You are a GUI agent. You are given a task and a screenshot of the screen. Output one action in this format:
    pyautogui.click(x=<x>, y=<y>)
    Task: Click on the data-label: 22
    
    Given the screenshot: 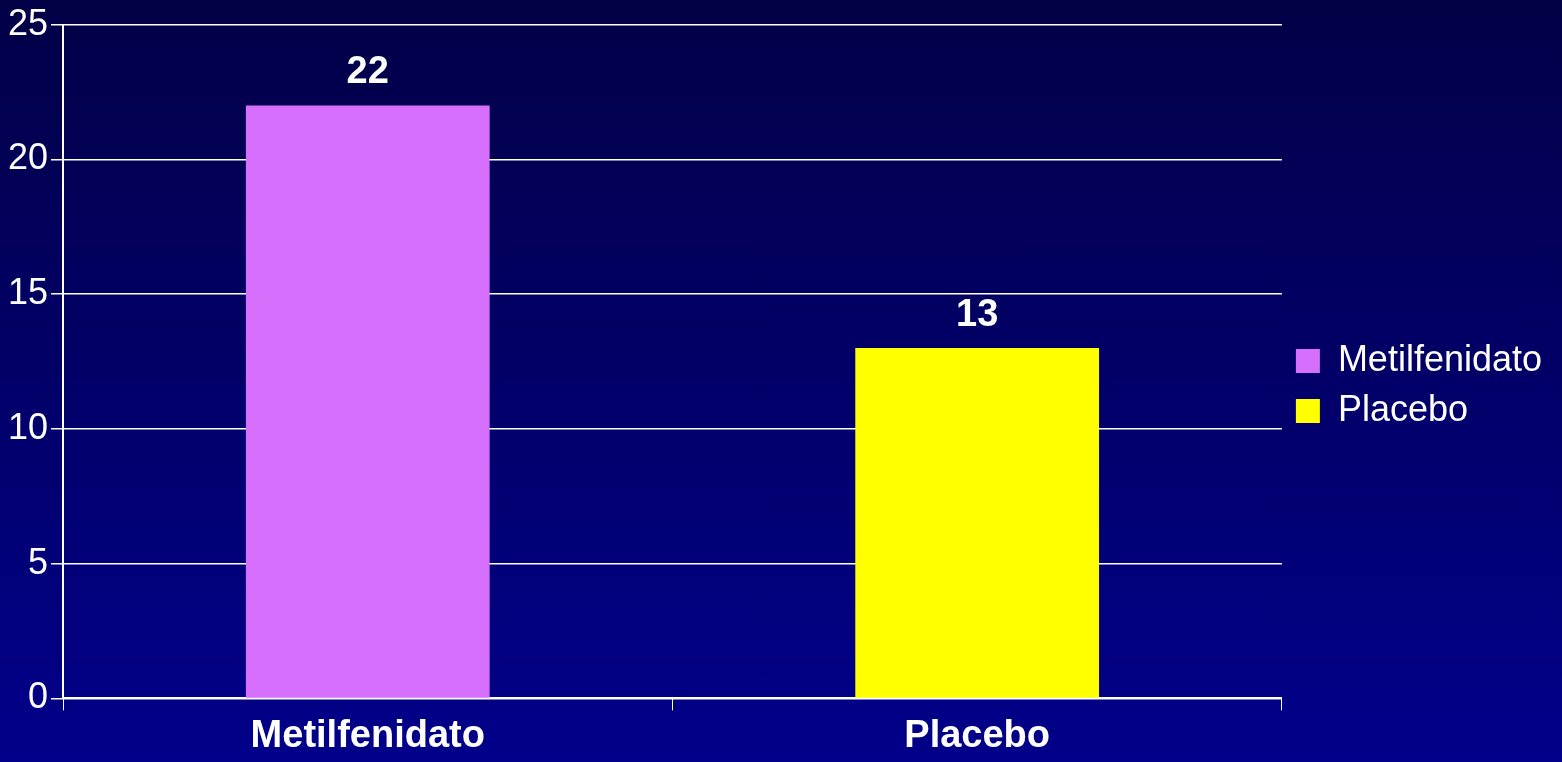 What is the action you would take?
    pyautogui.click(x=367, y=69)
    